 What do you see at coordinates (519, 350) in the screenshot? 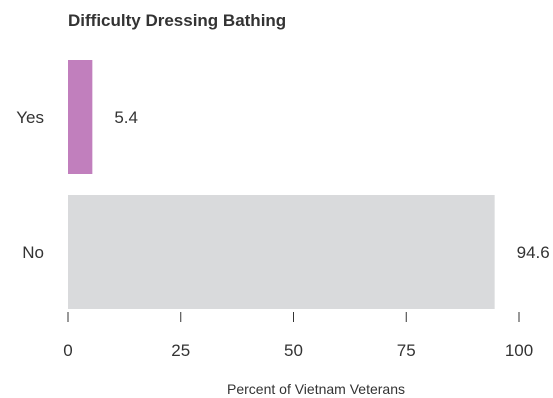
I see `x-tick-label: 100` at bounding box center [519, 350].